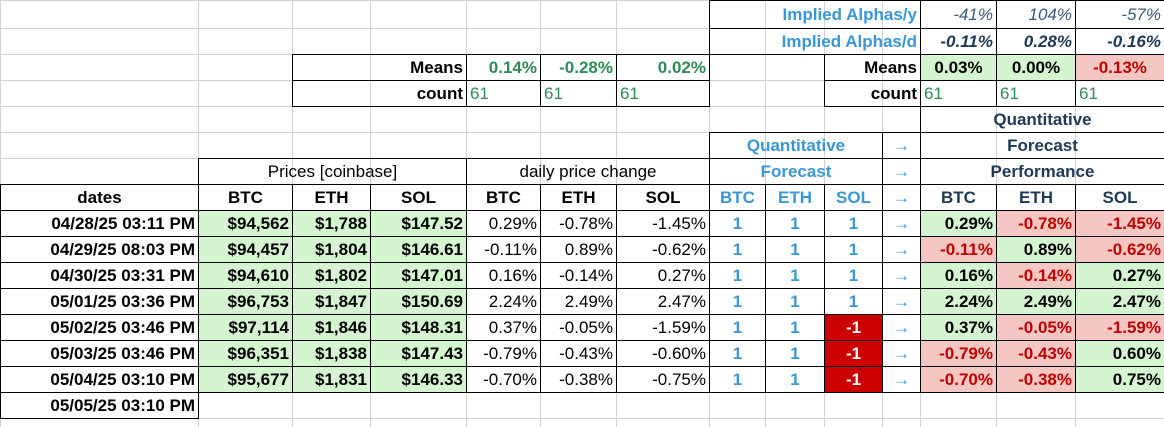 This screenshot has width=1164, height=427. Describe the element at coordinates (99, 379) in the screenshot. I see `date: 05/04/25 03:10 PM` at that location.